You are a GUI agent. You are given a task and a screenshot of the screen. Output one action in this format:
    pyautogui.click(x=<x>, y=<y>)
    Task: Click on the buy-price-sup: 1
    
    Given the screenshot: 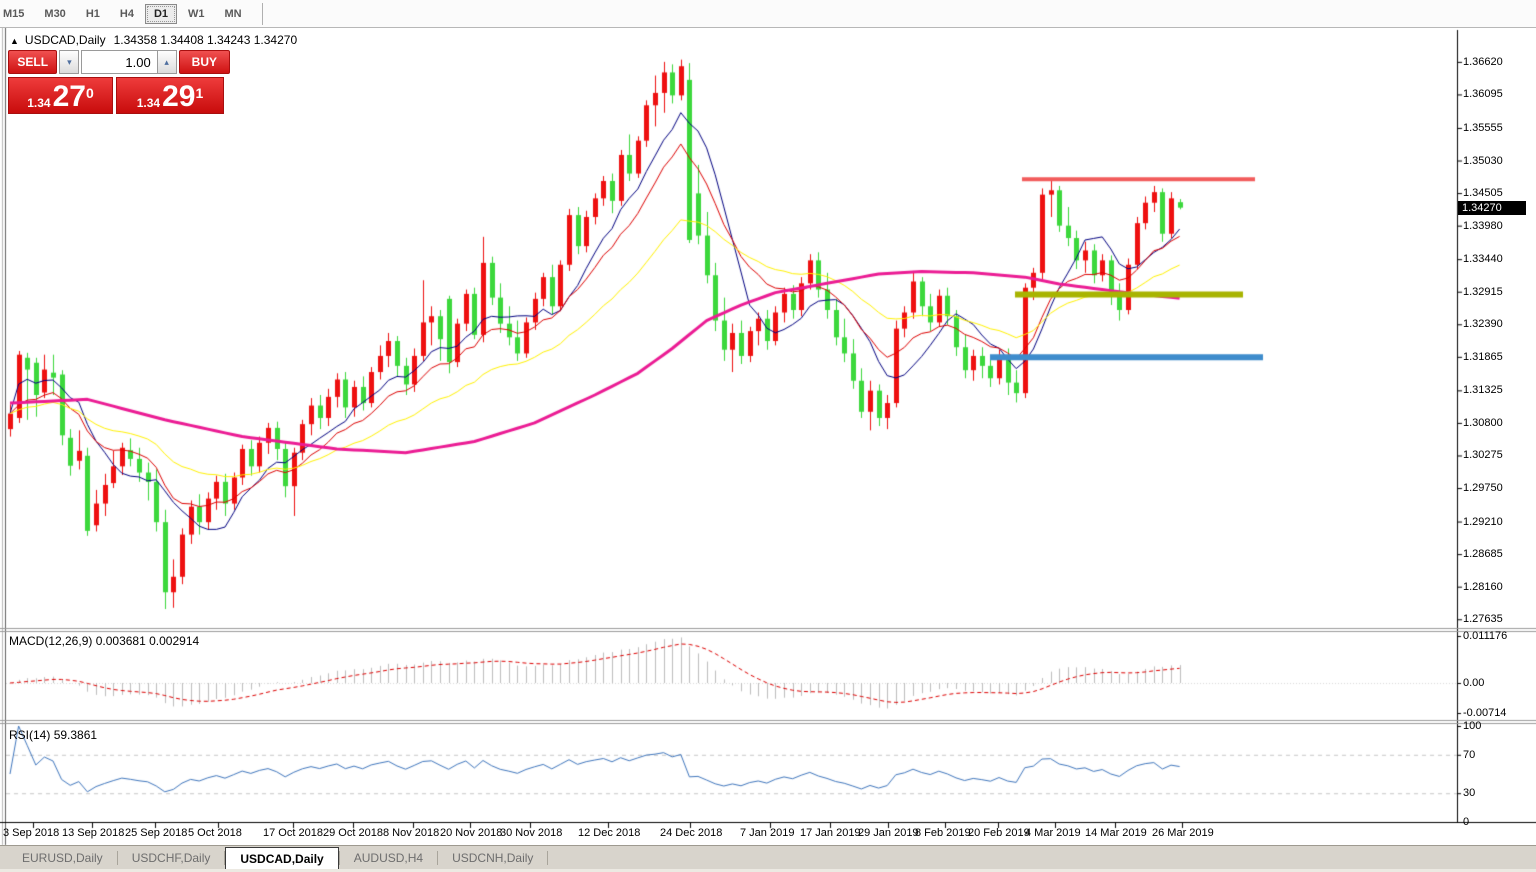 What is the action you would take?
    pyautogui.click(x=199, y=93)
    